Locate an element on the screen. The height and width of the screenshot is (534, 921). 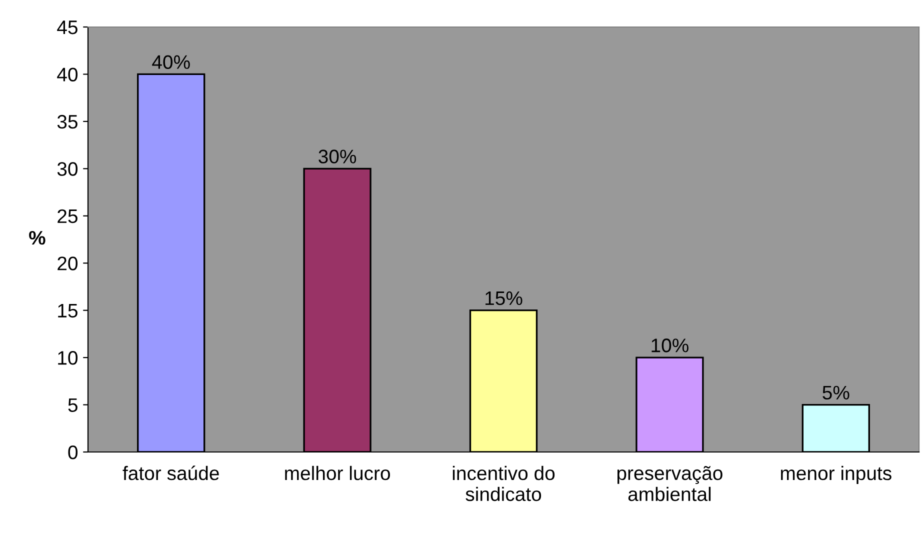
y-tick-label: 35 is located at coordinates (67, 121).